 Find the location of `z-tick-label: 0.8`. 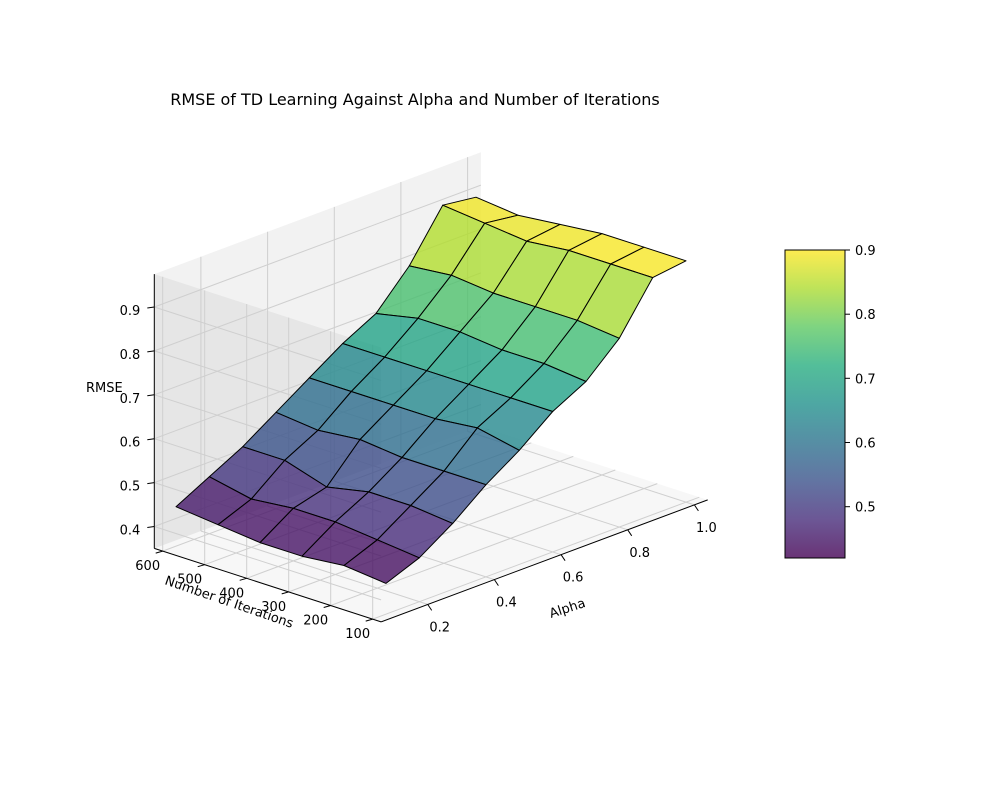

z-tick-label: 0.8 is located at coordinates (130, 355).